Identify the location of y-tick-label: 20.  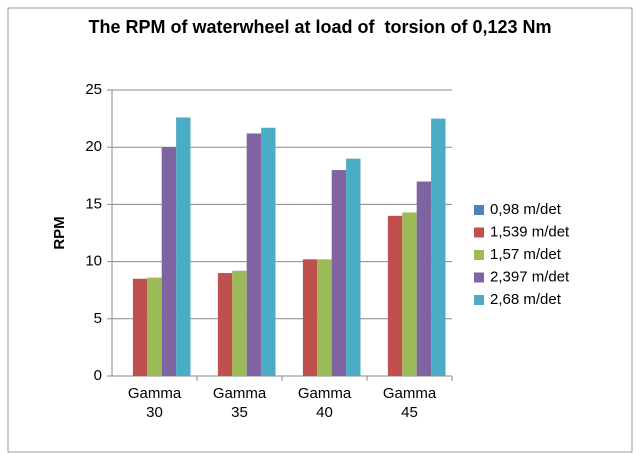
(93, 146).